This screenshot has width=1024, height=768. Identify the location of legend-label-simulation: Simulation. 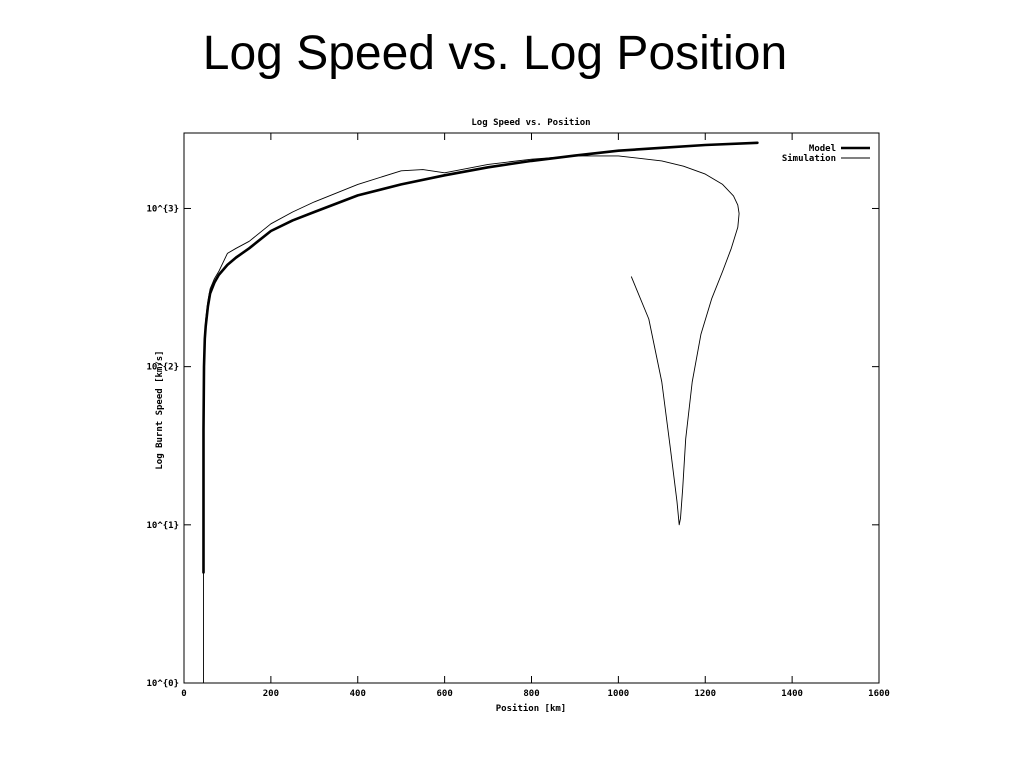
(809, 158).